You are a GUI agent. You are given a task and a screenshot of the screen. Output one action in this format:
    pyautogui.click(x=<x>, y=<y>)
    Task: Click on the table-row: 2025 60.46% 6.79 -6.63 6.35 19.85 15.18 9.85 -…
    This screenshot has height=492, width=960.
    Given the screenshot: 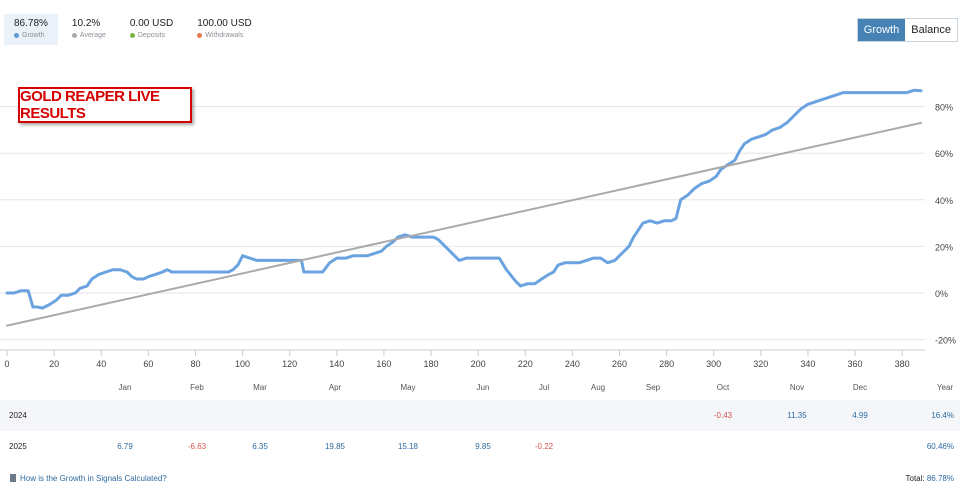 What is the action you would take?
    pyautogui.click(x=480, y=446)
    